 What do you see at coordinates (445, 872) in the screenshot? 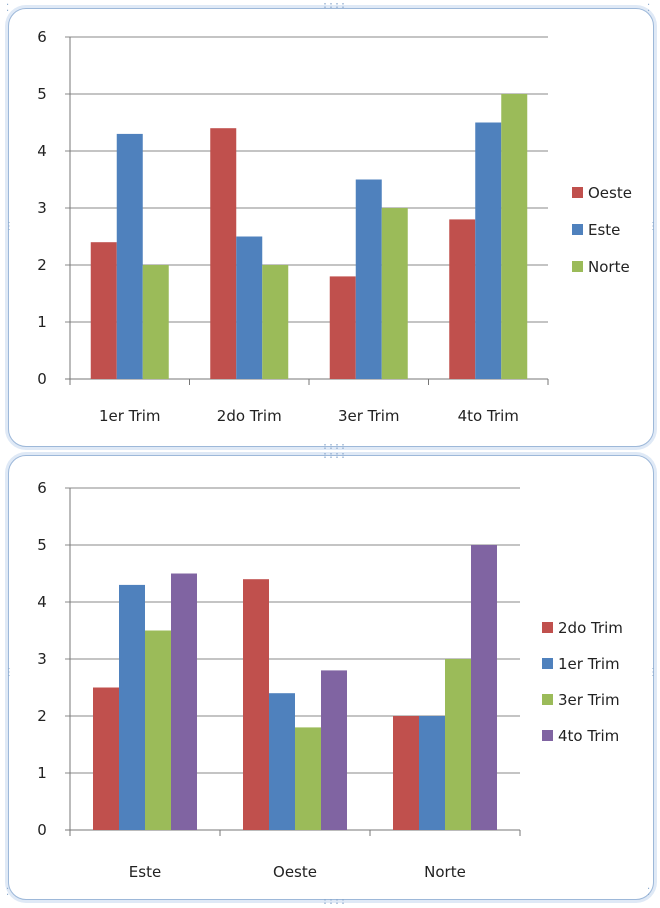
I see `x-category-label: Norte` at bounding box center [445, 872].